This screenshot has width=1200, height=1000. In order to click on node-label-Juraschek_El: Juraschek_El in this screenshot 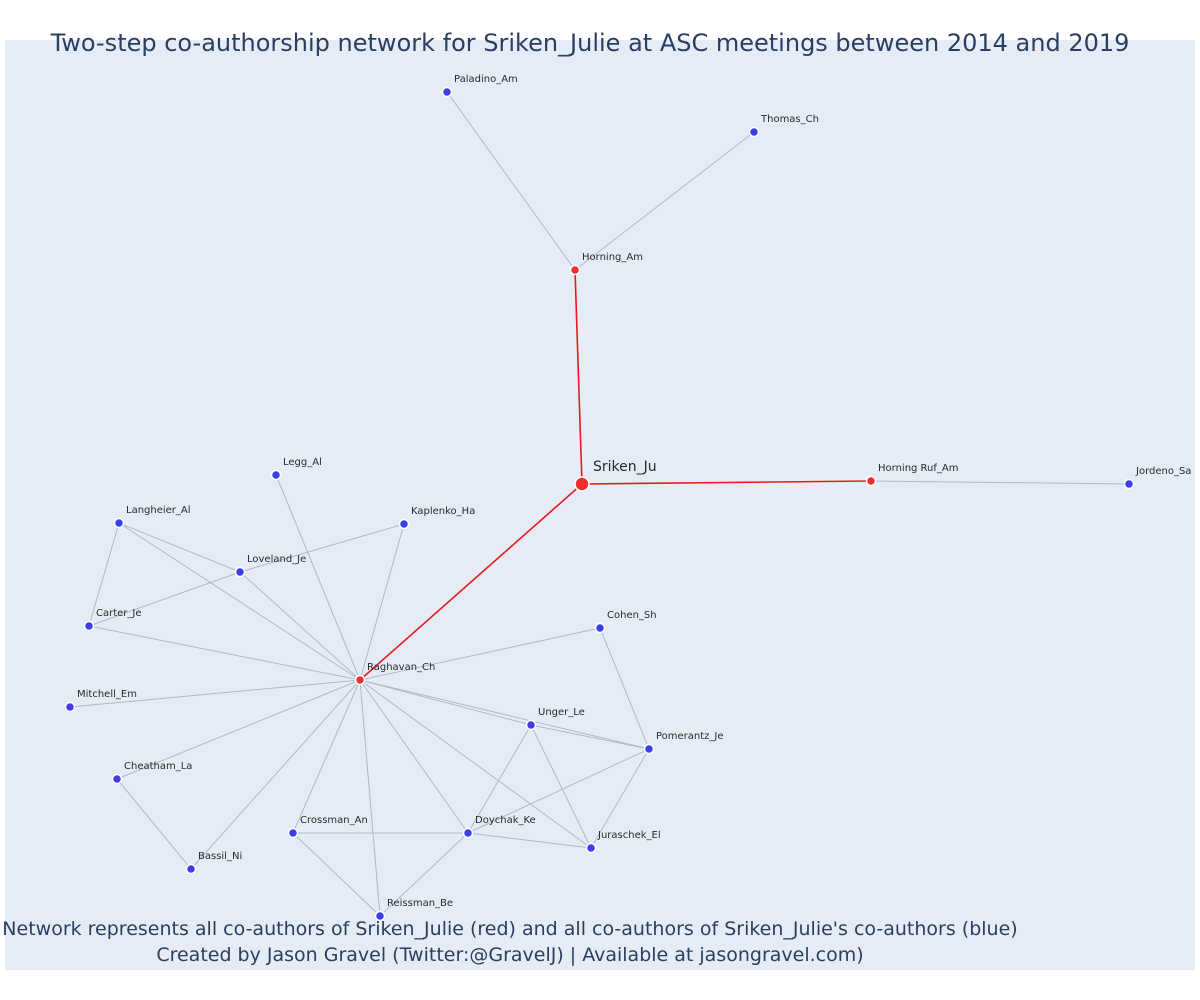, I will do `click(629, 835)`.